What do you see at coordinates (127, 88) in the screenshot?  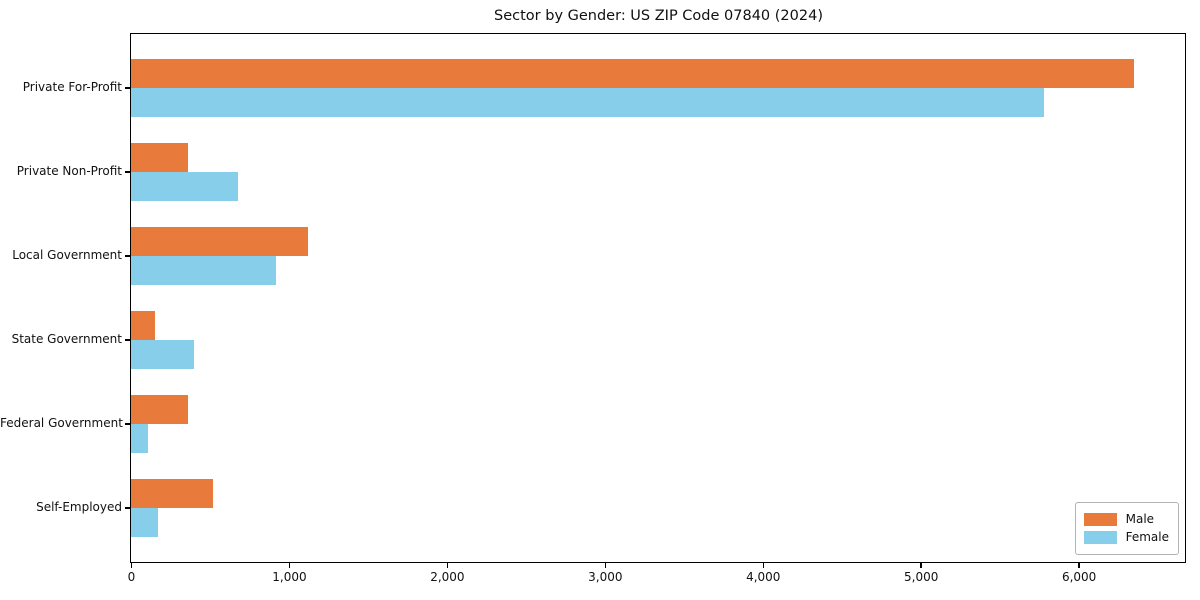 I see `y-tick-mark-private-for-profit` at bounding box center [127, 88].